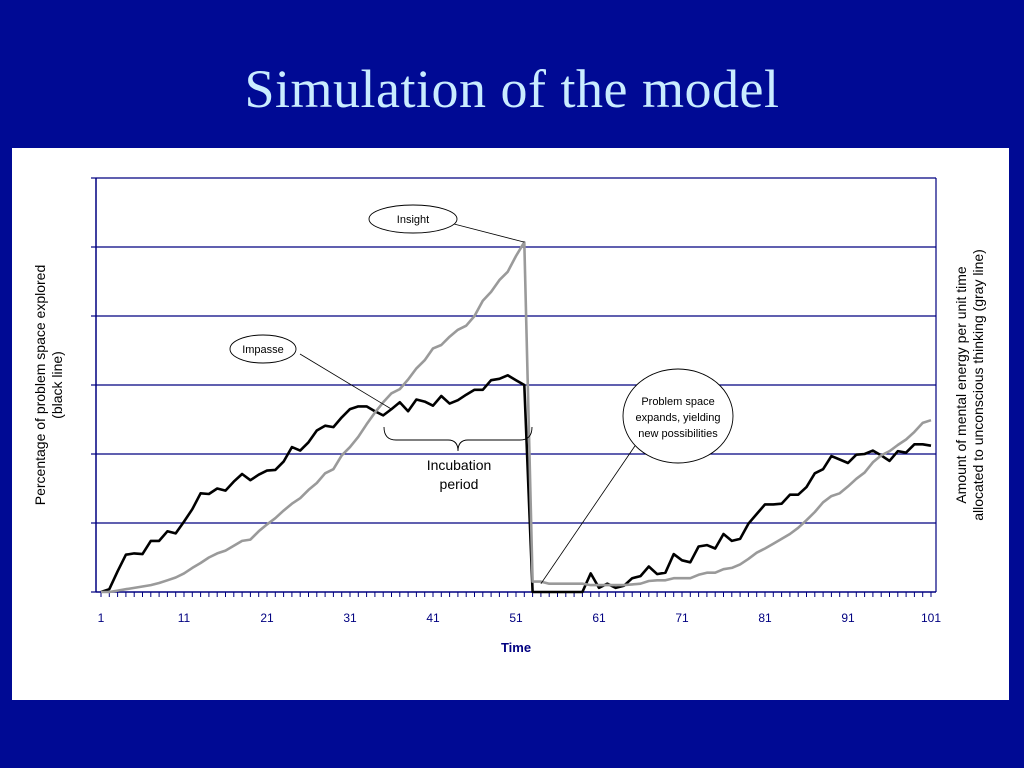  I want to click on x-axis-ticks: 1 11 21 31 41 51 61 71 81 91 101, so click(519, 608).